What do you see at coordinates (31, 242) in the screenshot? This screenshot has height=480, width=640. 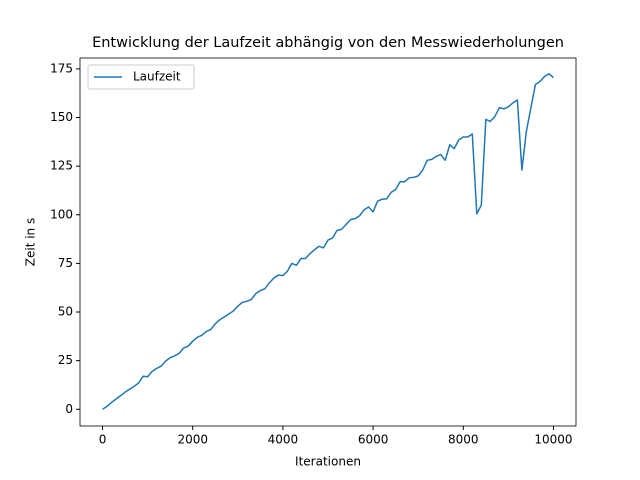 I see `y-axis-label: Zeit in s` at bounding box center [31, 242].